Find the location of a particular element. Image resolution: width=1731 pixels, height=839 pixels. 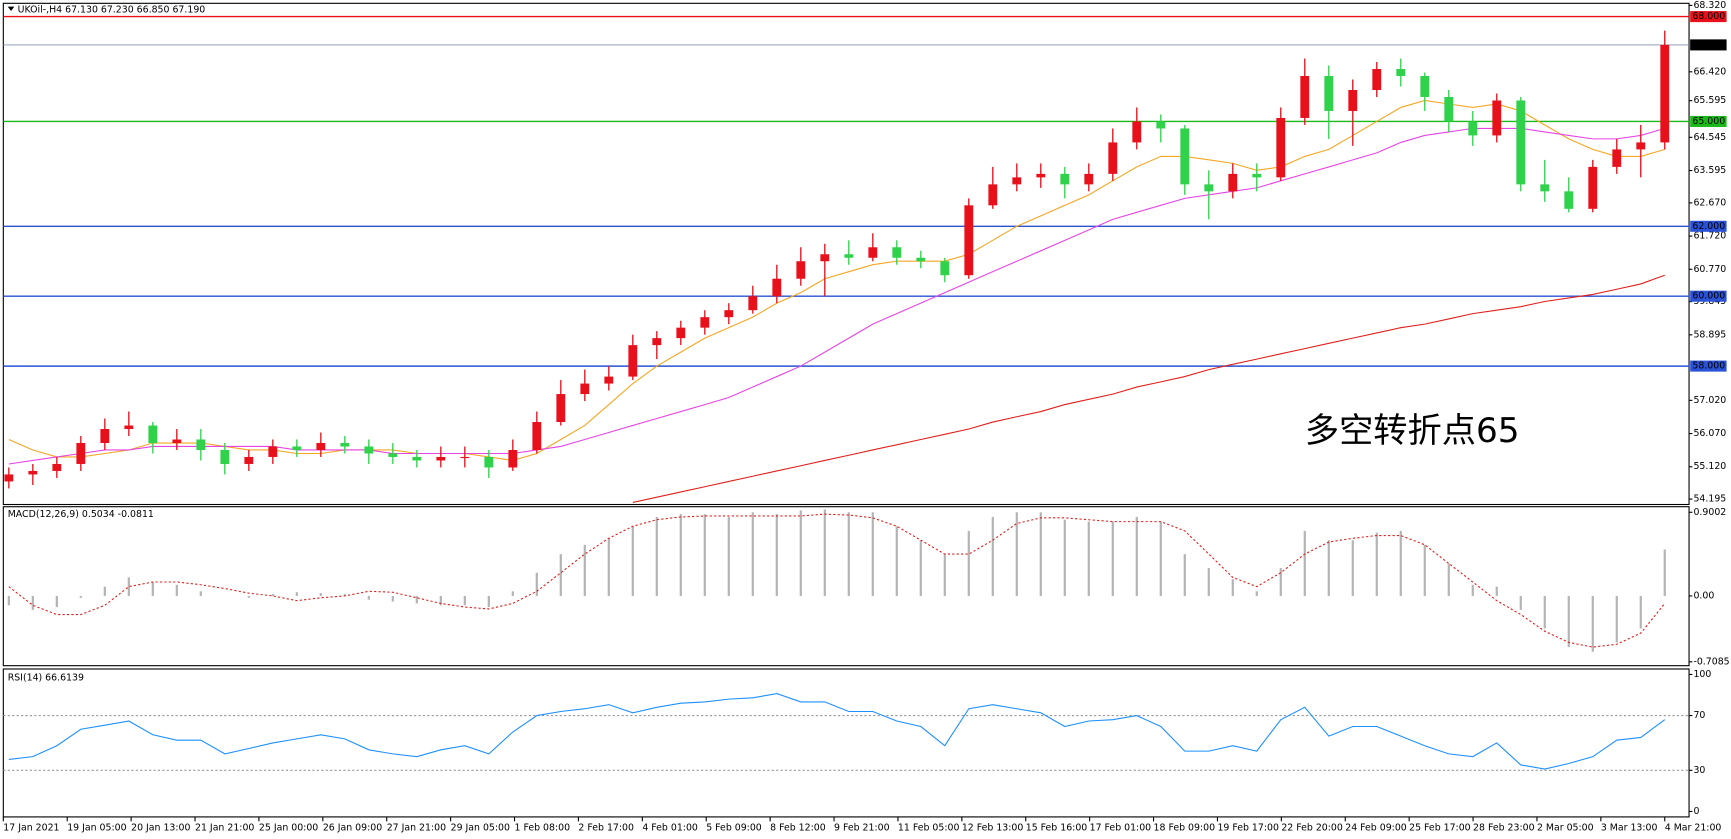

y-tick-label: 60.770 is located at coordinates (1709, 269).